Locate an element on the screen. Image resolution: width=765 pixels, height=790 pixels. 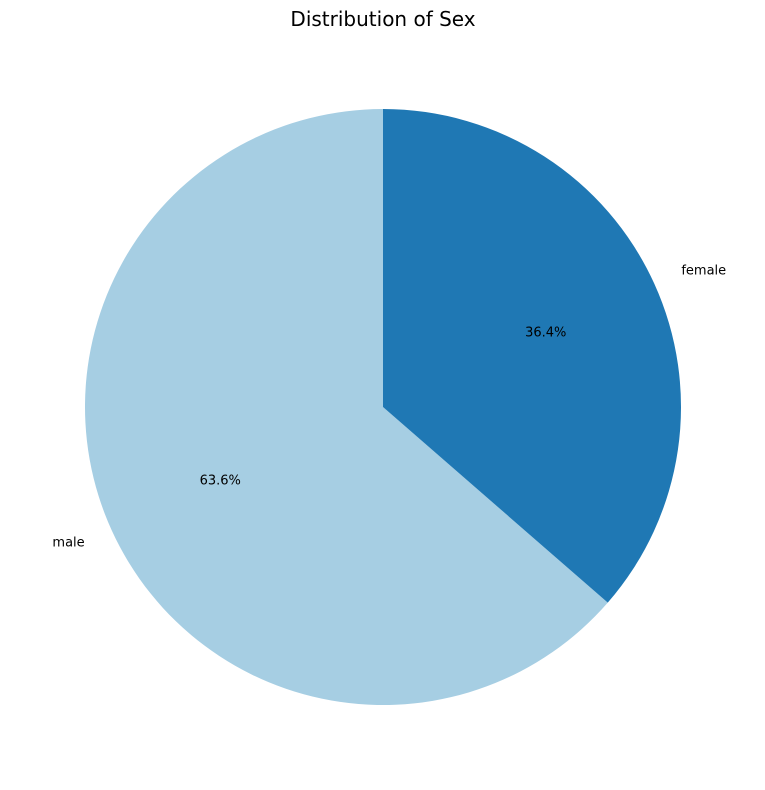
pct-label-male: 63.6% is located at coordinates (220, 481).